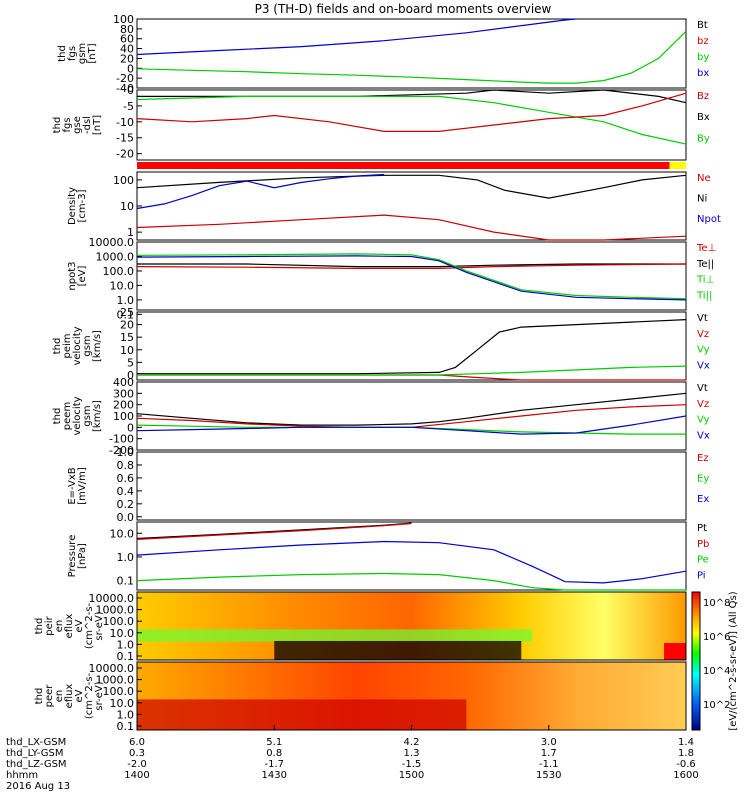  Describe the element at coordinates (125, 78) in the screenshot. I see `y-tick-label: -20` at that location.